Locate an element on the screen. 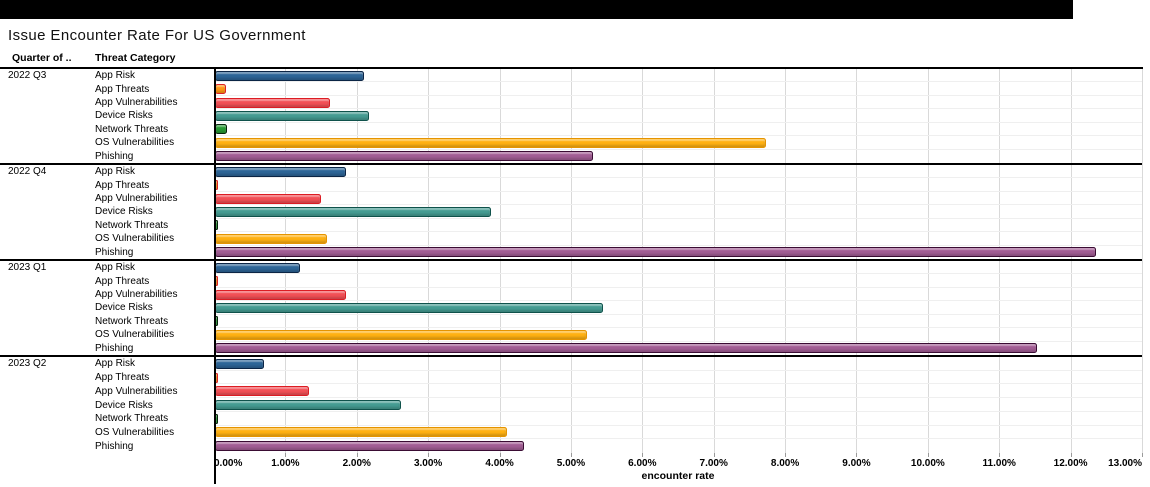 Image resolution: width=1150 pixels, height=487 pixels. bar-app-threats is located at coordinates (220, 89).